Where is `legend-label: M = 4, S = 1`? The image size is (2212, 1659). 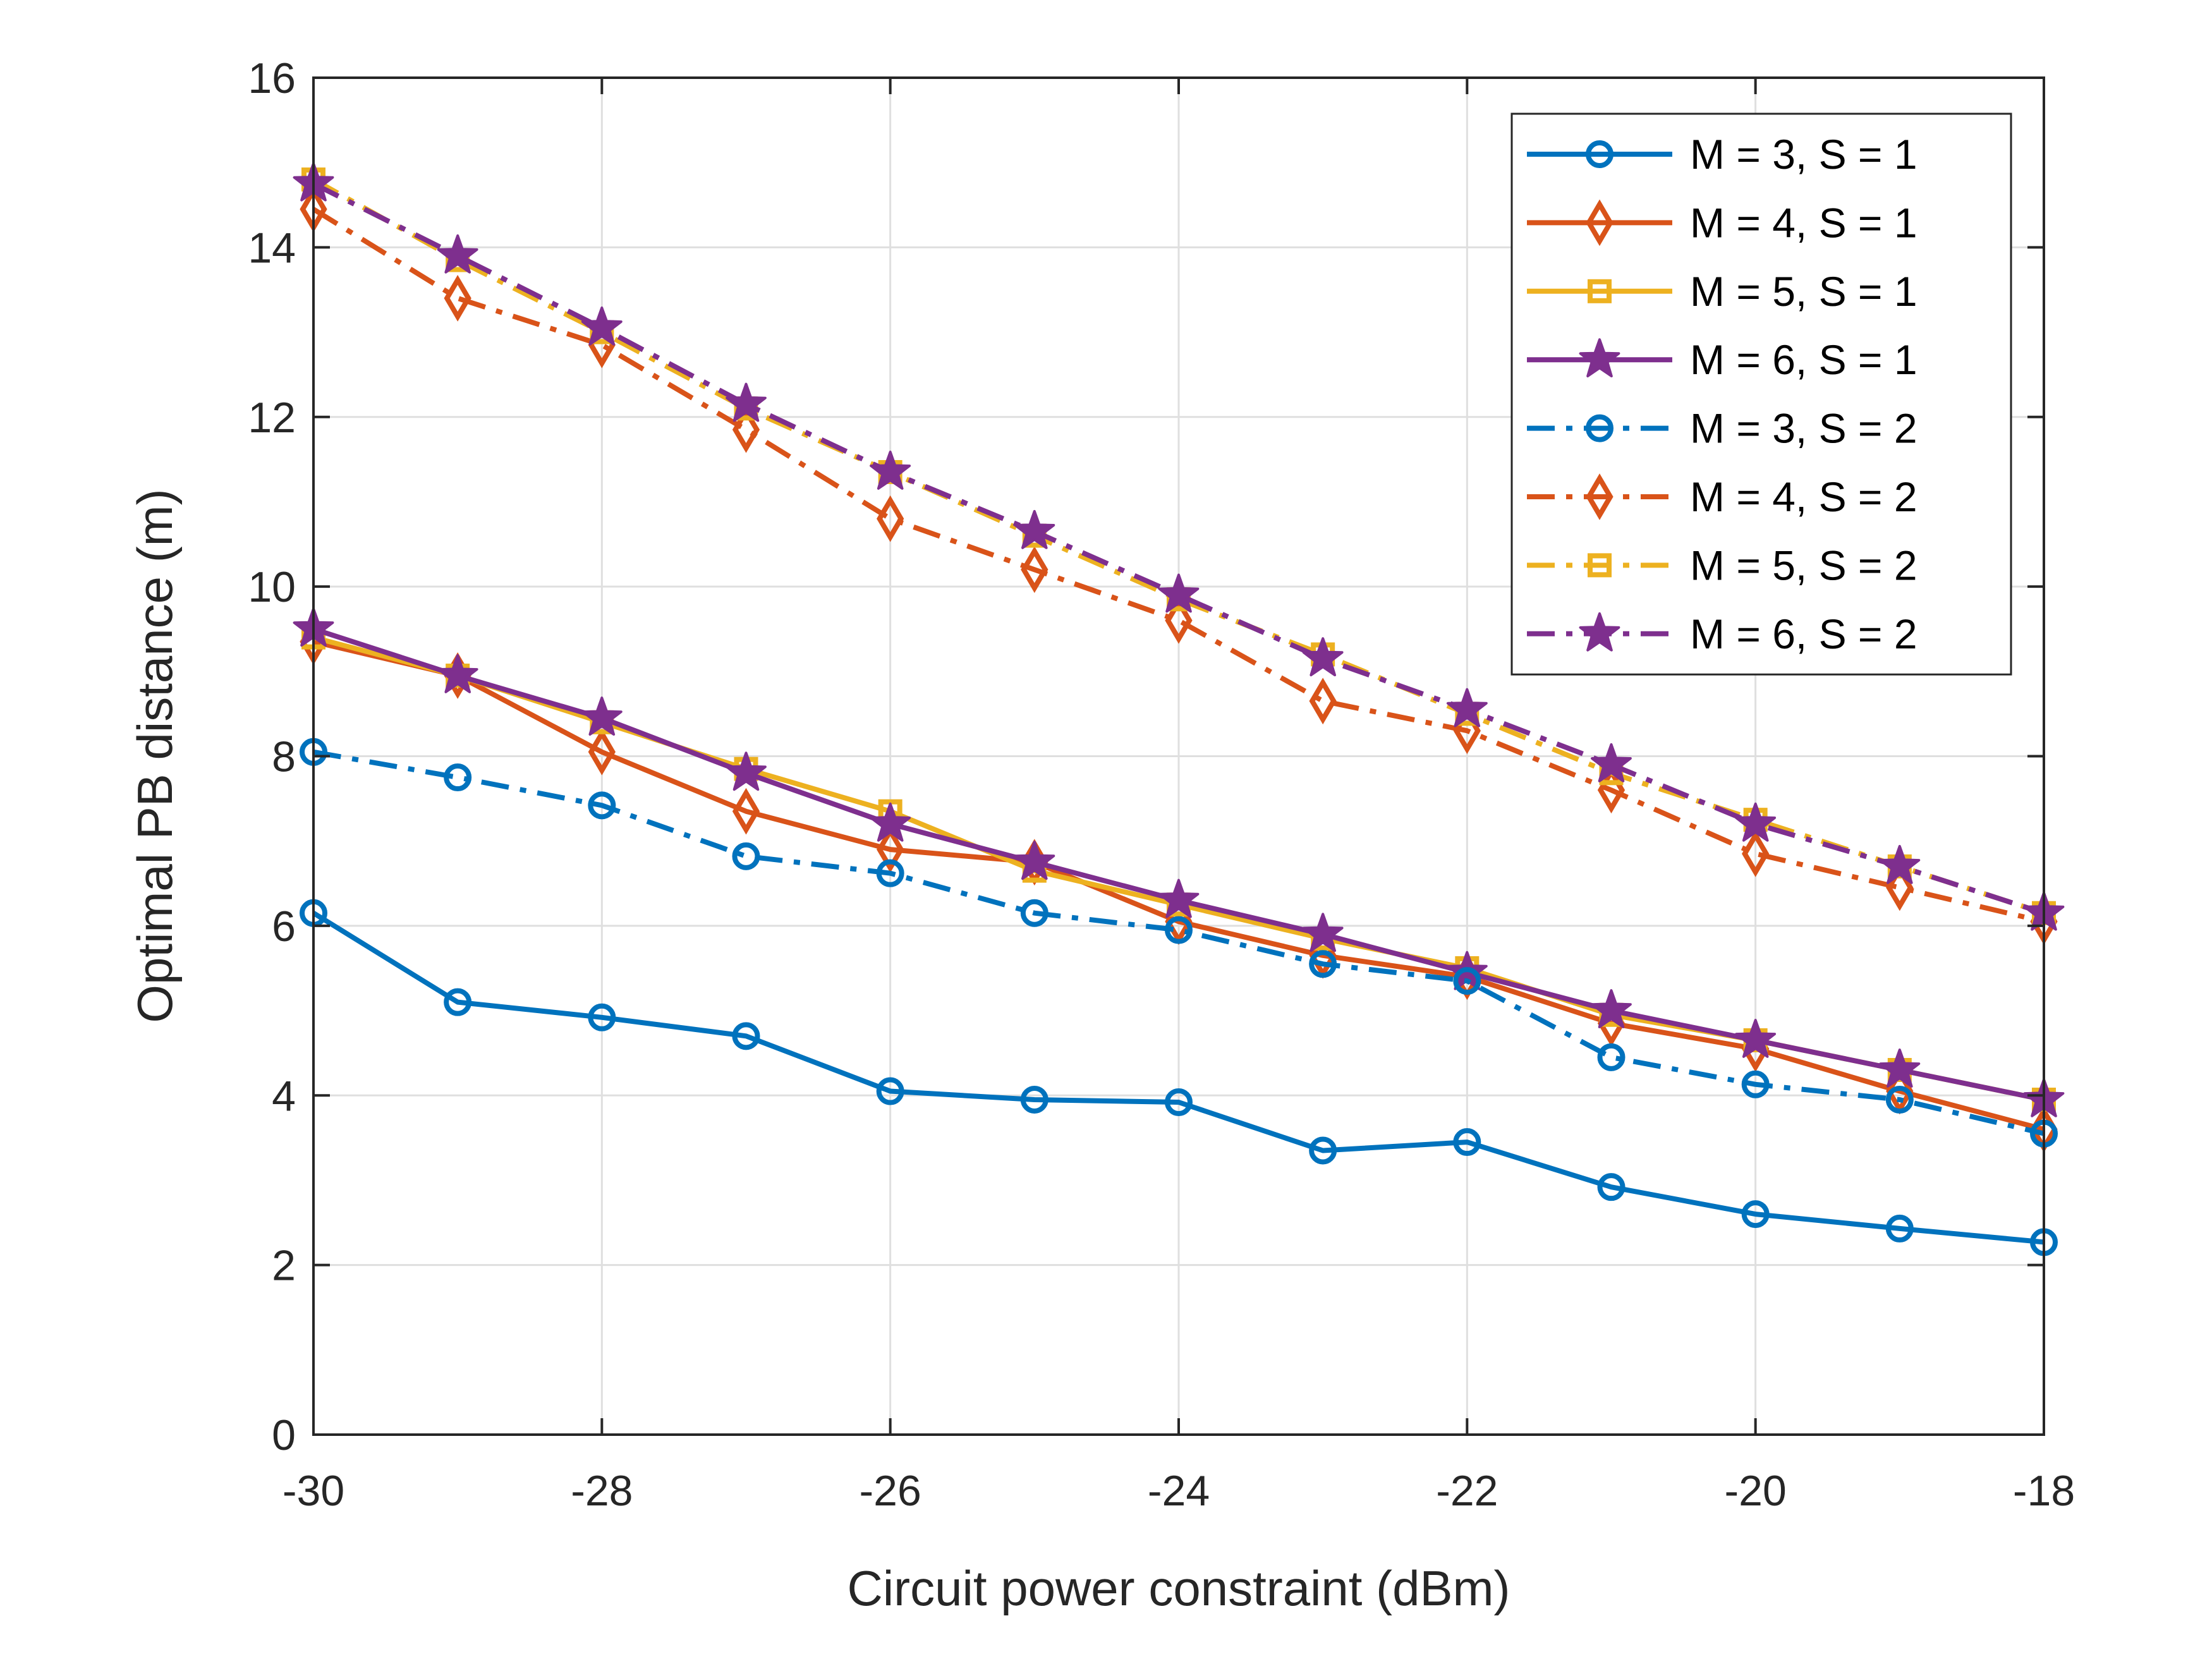 legend-label: M = 4, S = 1 is located at coordinates (1804, 222).